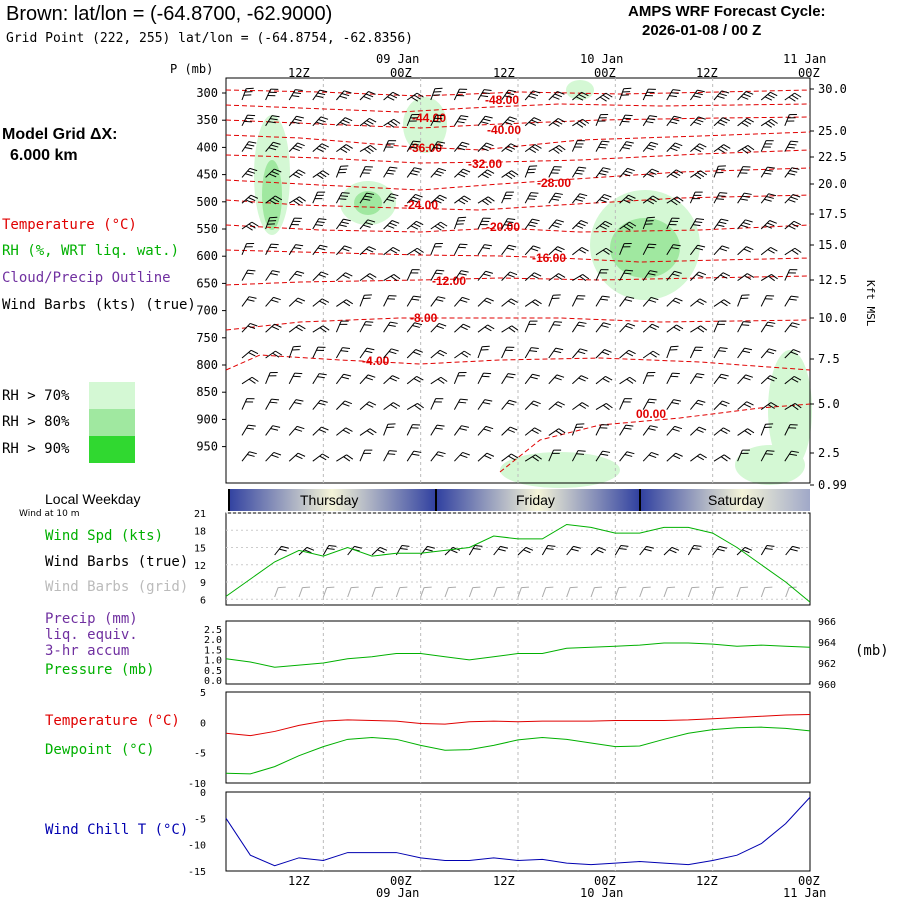 This screenshot has width=900, height=900. What do you see at coordinates (207, 311) in the screenshot?
I see `pressure-tick-label: 700` at bounding box center [207, 311].